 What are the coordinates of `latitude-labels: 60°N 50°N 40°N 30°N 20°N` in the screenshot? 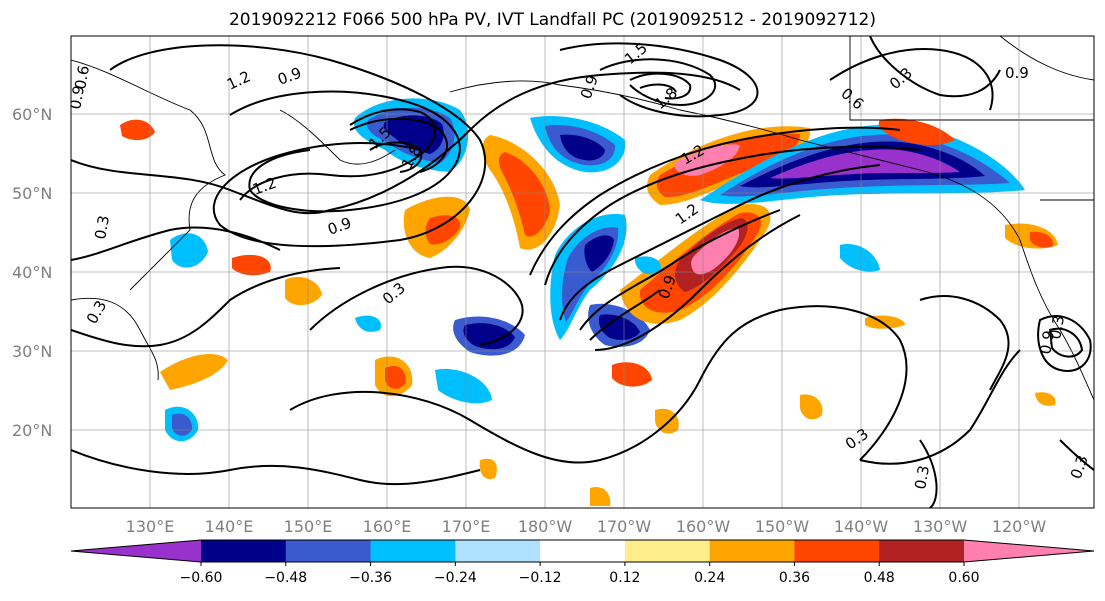 It's located at (32, 272).